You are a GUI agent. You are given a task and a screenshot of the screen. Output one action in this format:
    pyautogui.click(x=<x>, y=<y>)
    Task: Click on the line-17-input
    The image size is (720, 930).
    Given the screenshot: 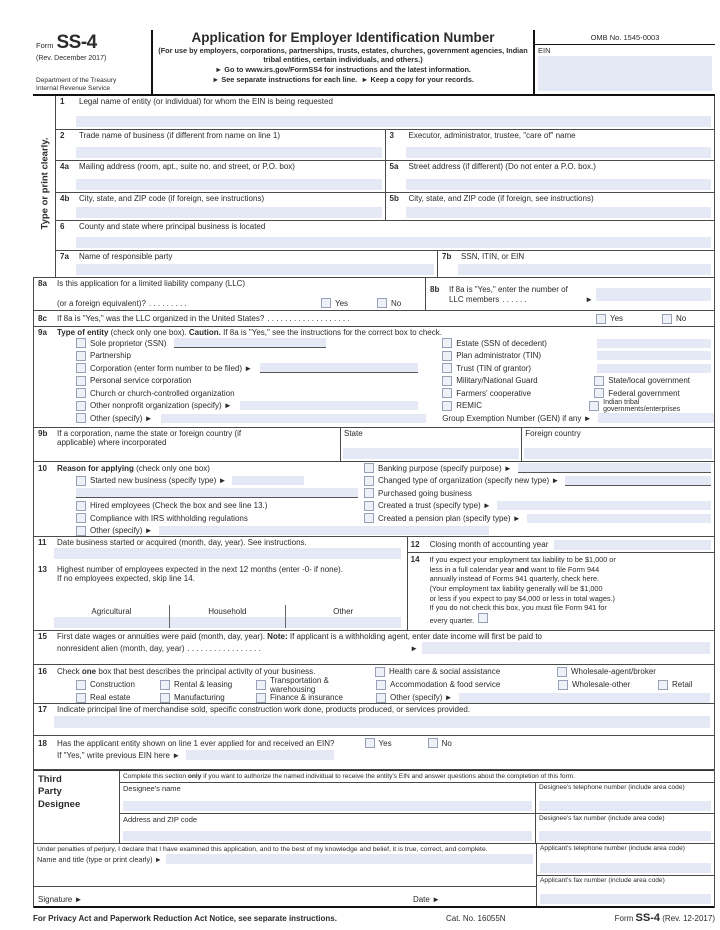 What is the action you would take?
    pyautogui.click(x=382, y=722)
    